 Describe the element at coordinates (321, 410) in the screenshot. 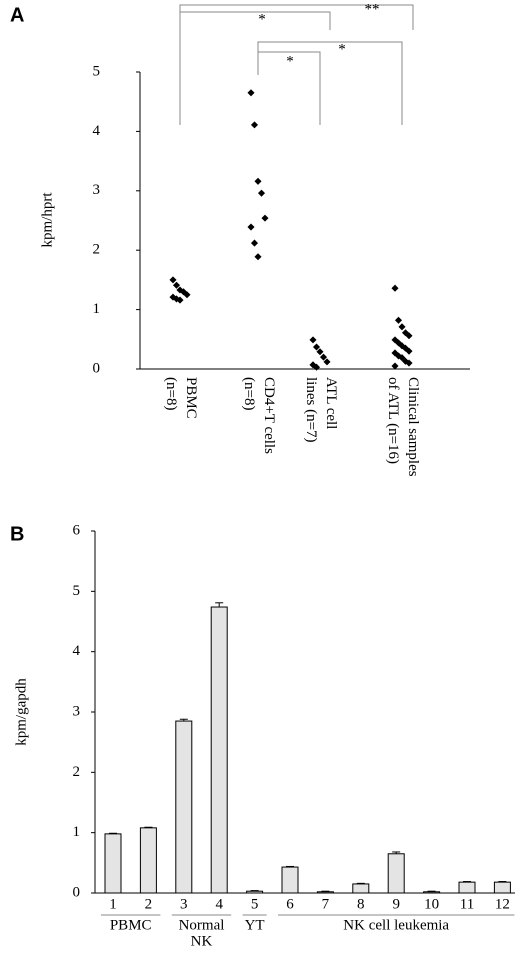

I see `x-tick-label: ATL celllines (n=7)` at that location.